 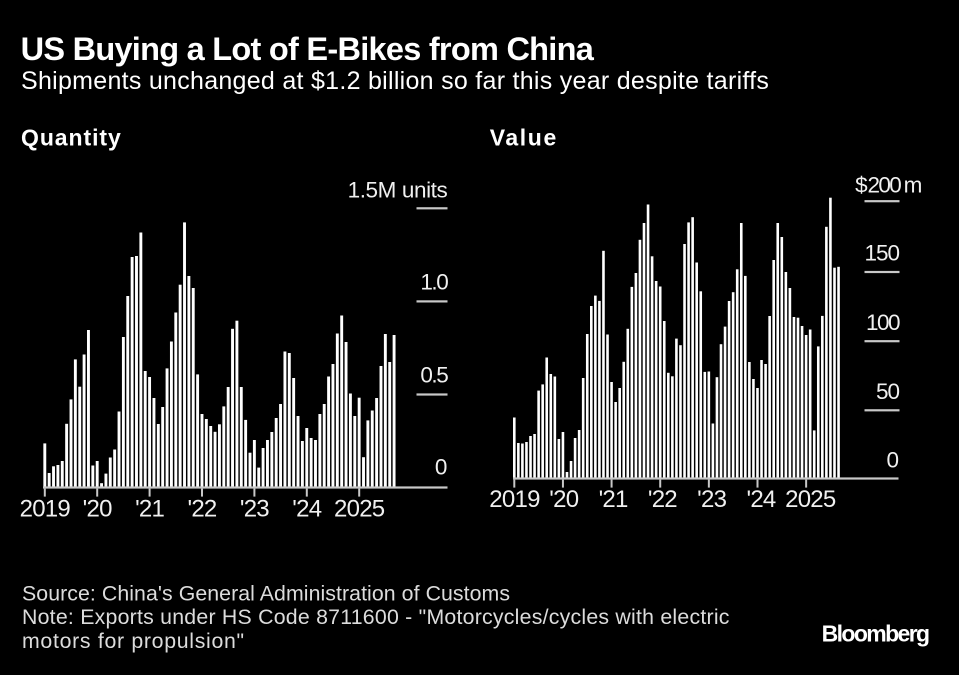 I want to click on svg-text: 150, so click(x=881, y=252).